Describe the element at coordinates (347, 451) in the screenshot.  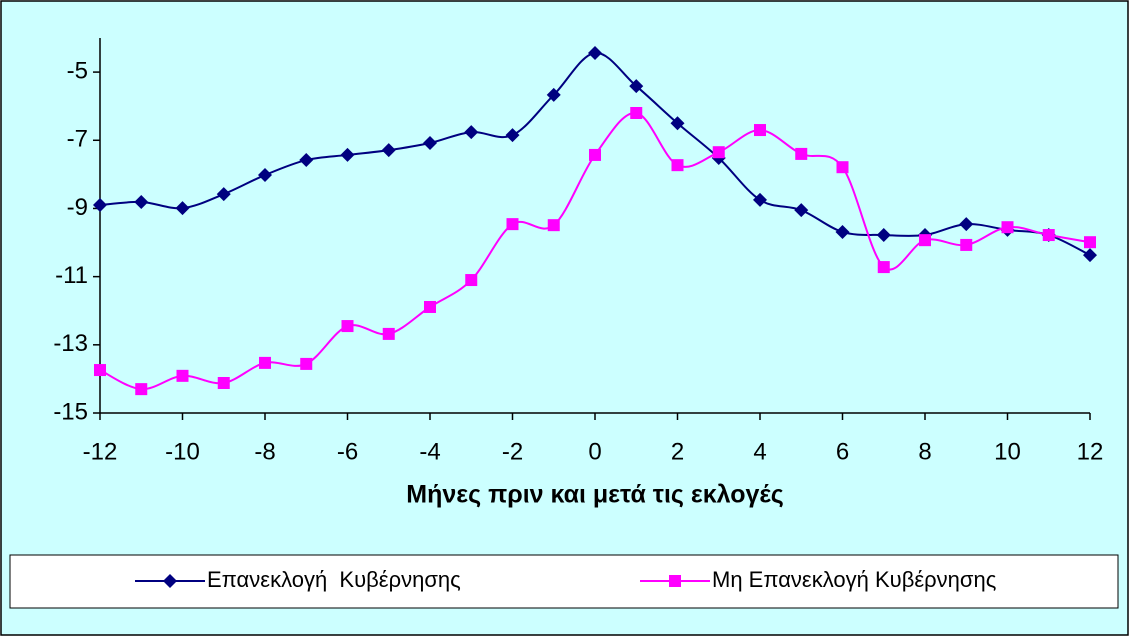
I see `x-tick-label: -6` at that location.